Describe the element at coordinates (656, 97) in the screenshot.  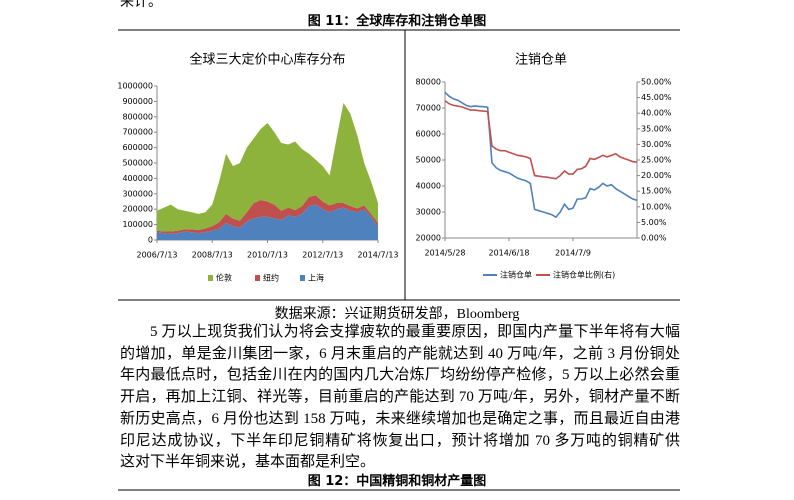
I see `y2-tick-label: 45.00%` at that location.